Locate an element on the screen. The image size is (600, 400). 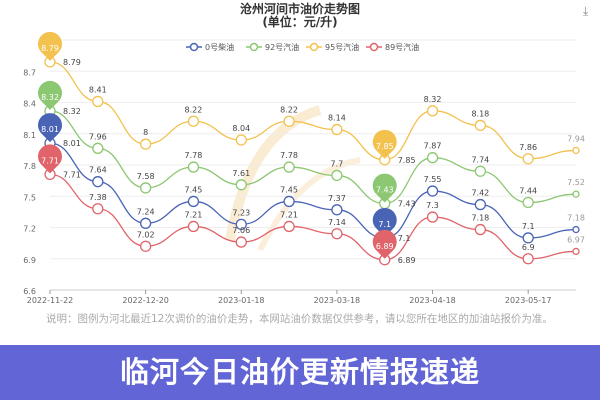
data-label: 8.41 is located at coordinates (98, 89).